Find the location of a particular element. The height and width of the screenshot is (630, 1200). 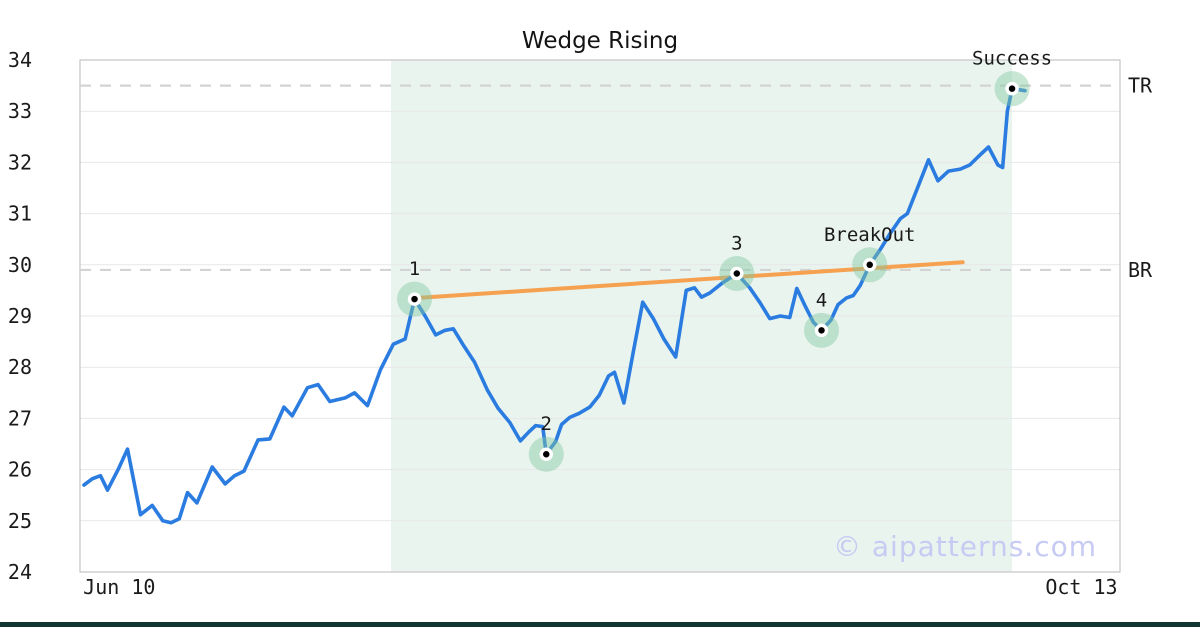

y-tick-label-26: 26 is located at coordinates (20, 470).